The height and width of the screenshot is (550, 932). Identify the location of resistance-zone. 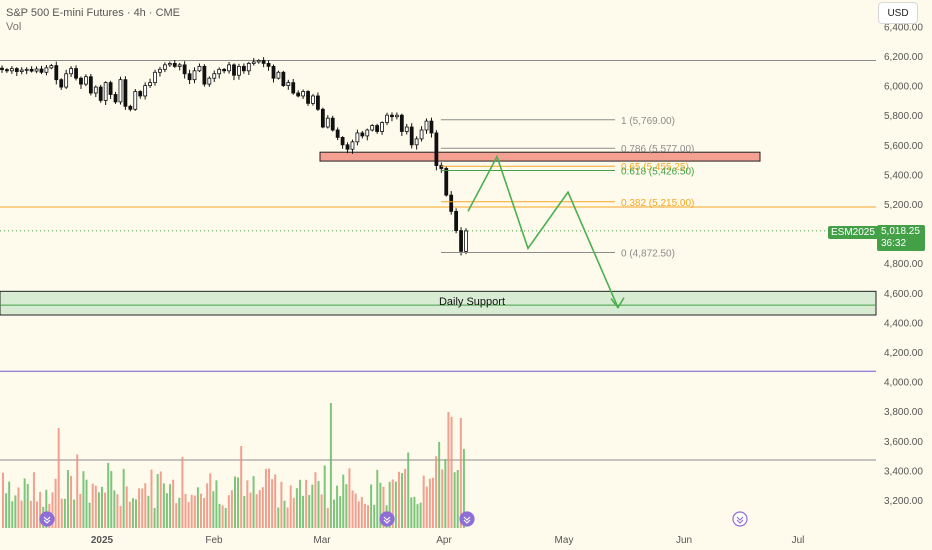
(540, 156).